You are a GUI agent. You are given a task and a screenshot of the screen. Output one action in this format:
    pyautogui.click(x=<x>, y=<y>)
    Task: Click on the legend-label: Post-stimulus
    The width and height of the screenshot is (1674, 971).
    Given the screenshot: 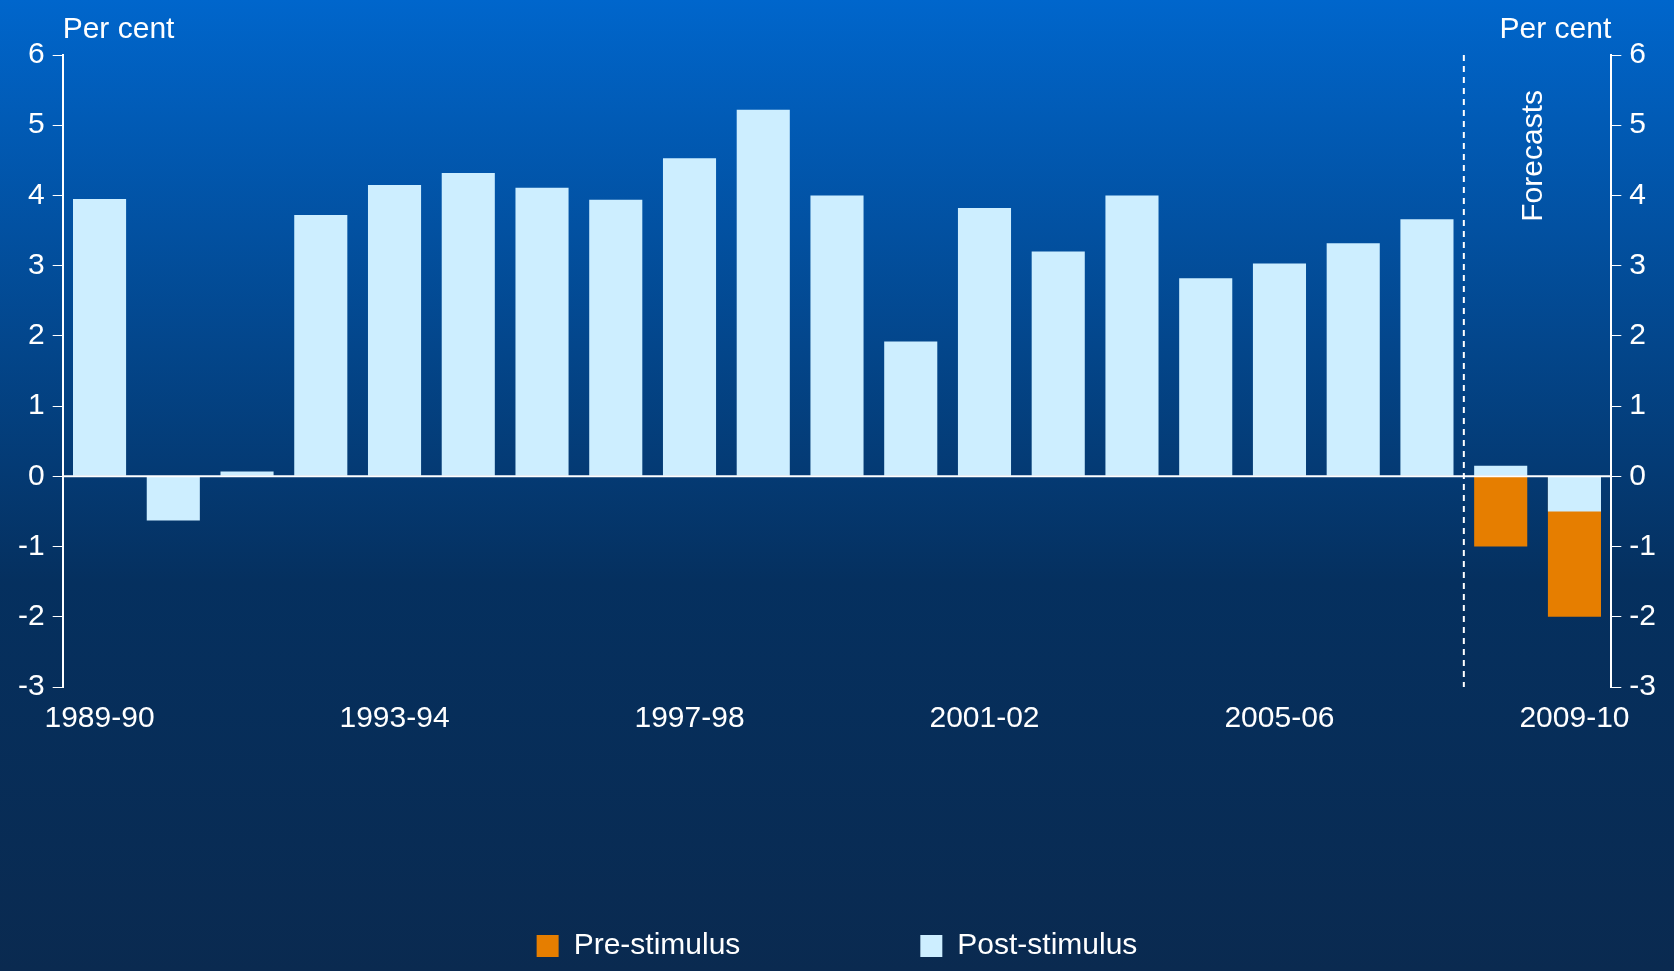 What is the action you would take?
    pyautogui.click(x=1047, y=944)
    